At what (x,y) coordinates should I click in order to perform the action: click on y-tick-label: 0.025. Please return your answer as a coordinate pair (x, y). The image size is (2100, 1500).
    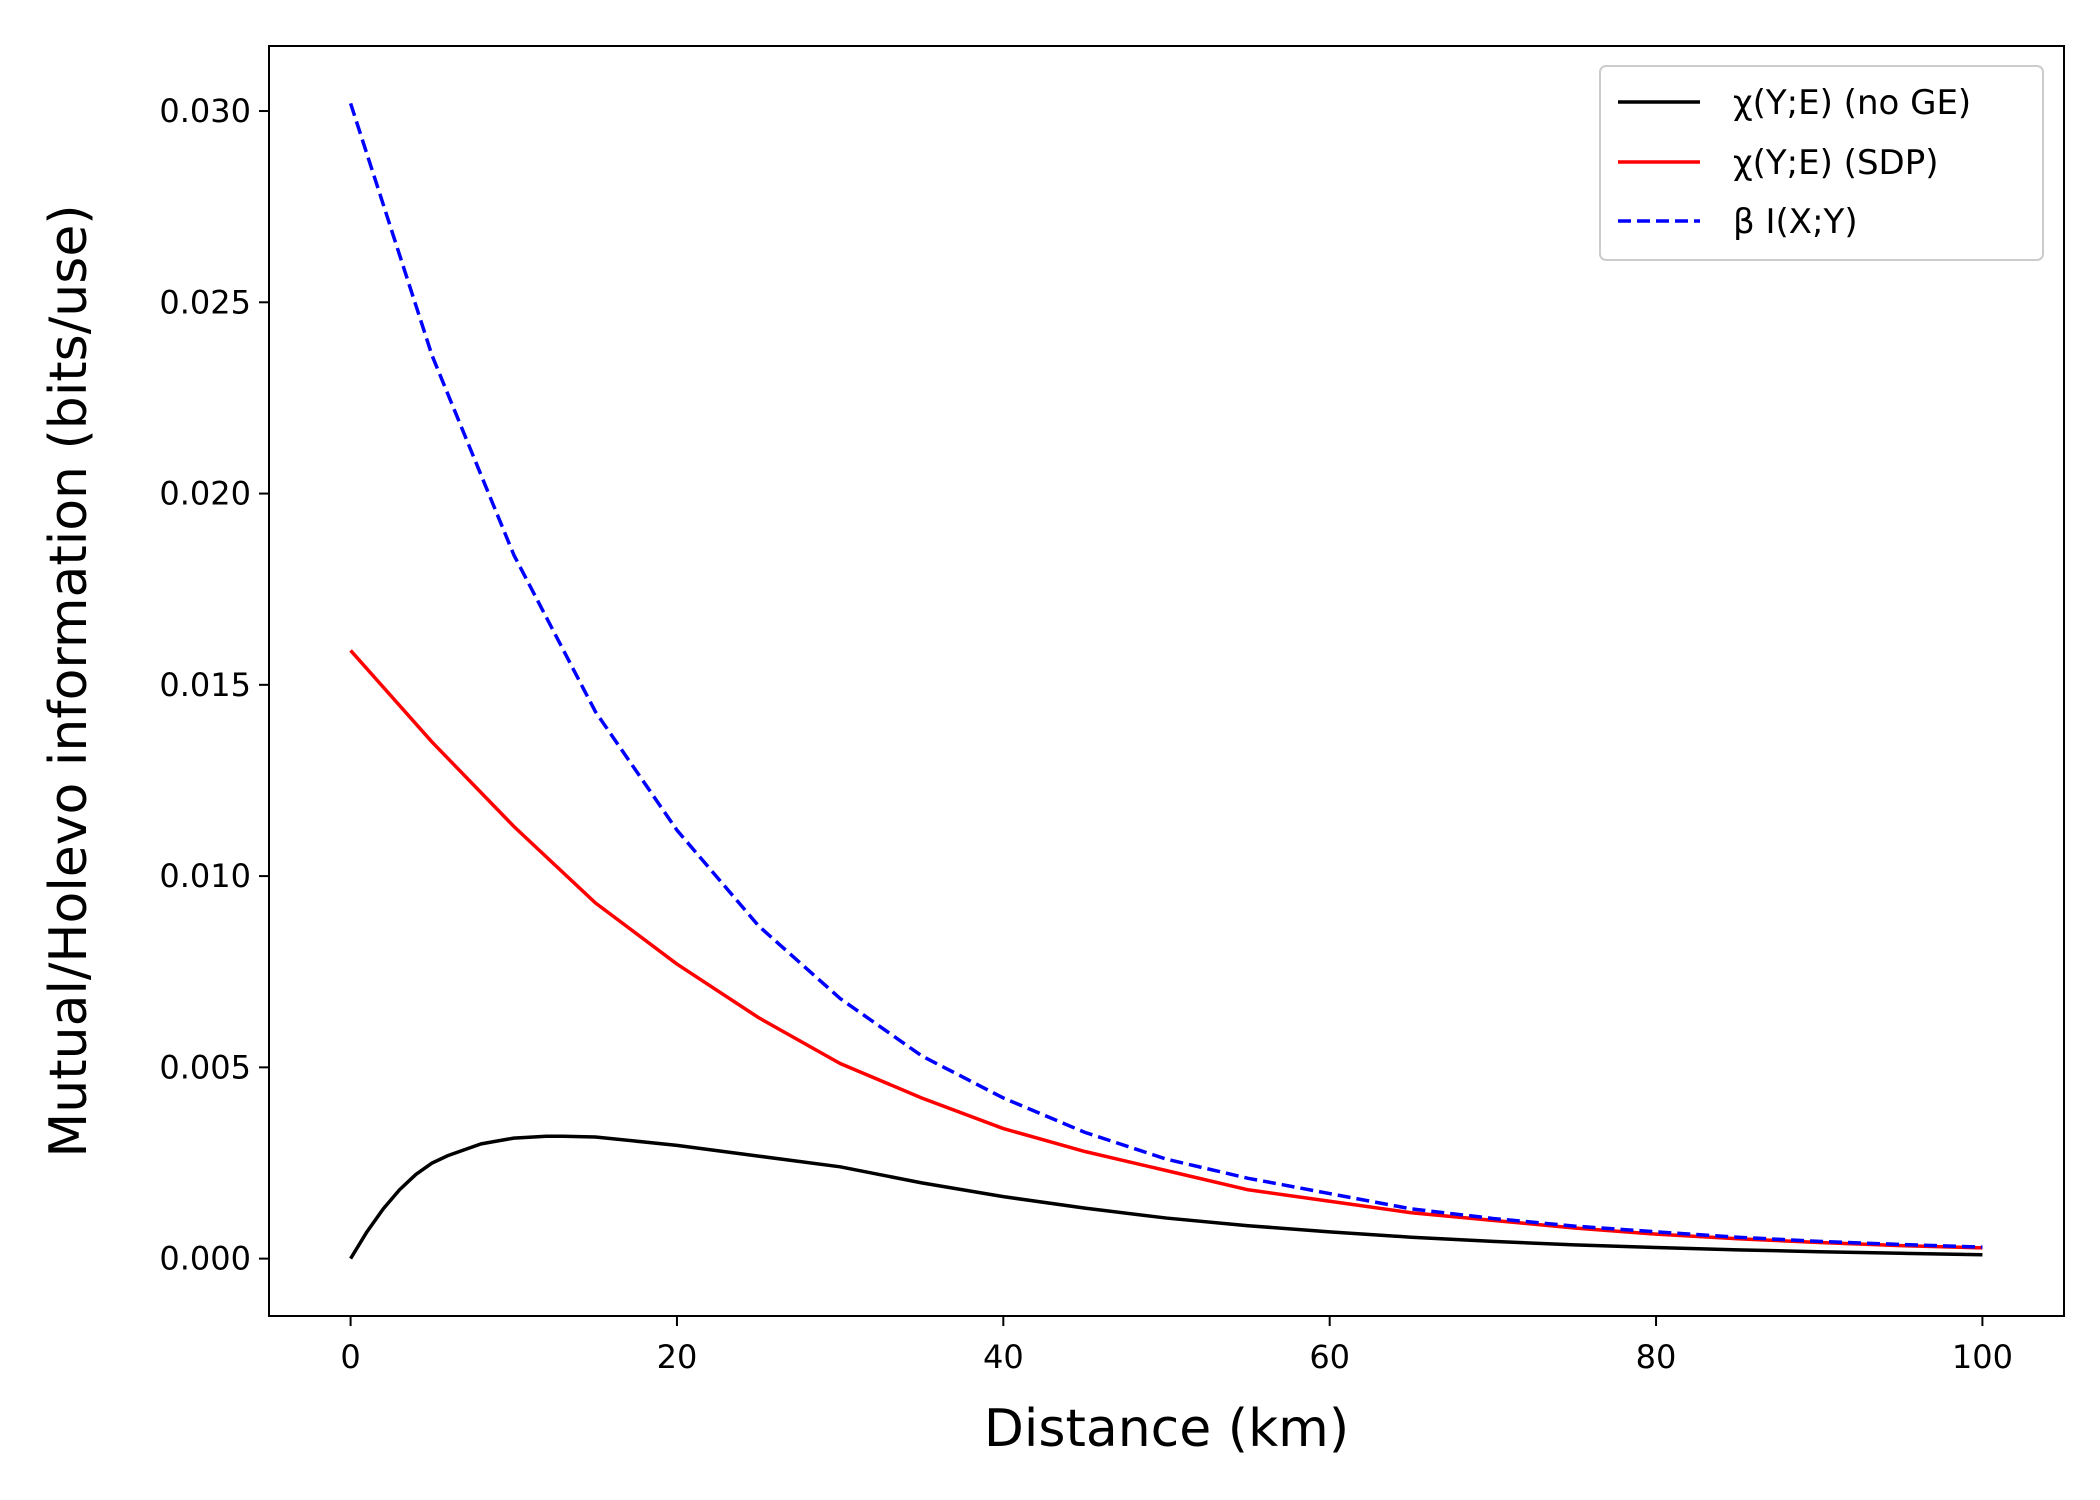
    Looking at the image, I should click on (205, 302).